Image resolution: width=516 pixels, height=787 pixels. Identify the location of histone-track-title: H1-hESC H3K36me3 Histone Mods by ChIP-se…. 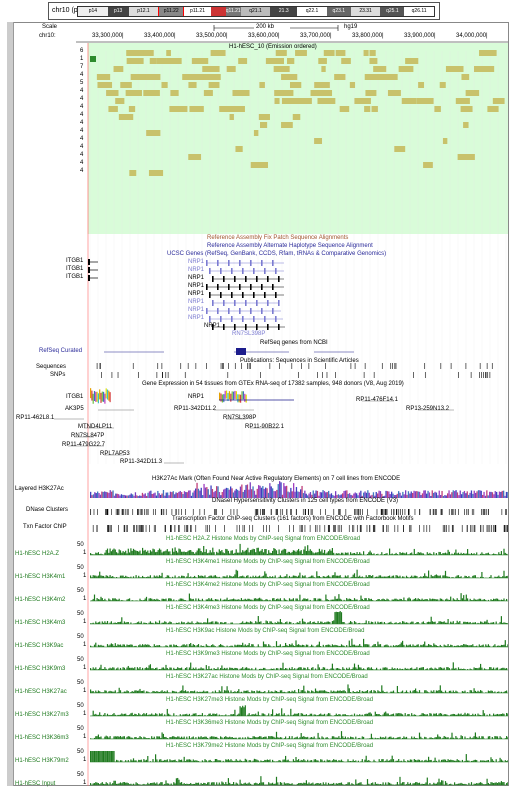
(269, 723).